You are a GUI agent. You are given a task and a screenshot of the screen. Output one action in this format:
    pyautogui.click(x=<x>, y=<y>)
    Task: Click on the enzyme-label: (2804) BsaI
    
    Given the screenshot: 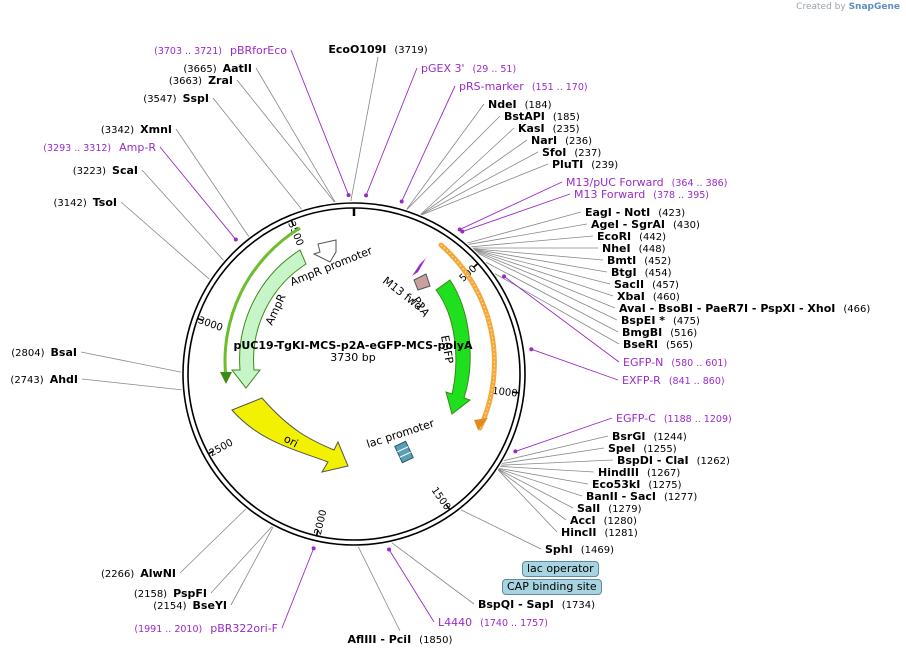 What is the action you would take?
    pyautogui.click(x=44, y=352)
    